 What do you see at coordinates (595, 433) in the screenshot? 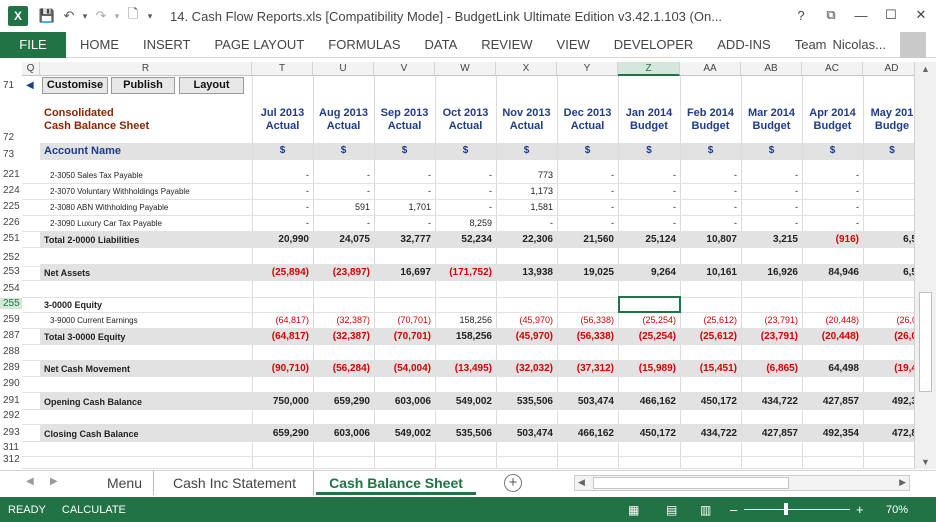
I see `table-cell: 466,162` at bounding box center [595, 433].